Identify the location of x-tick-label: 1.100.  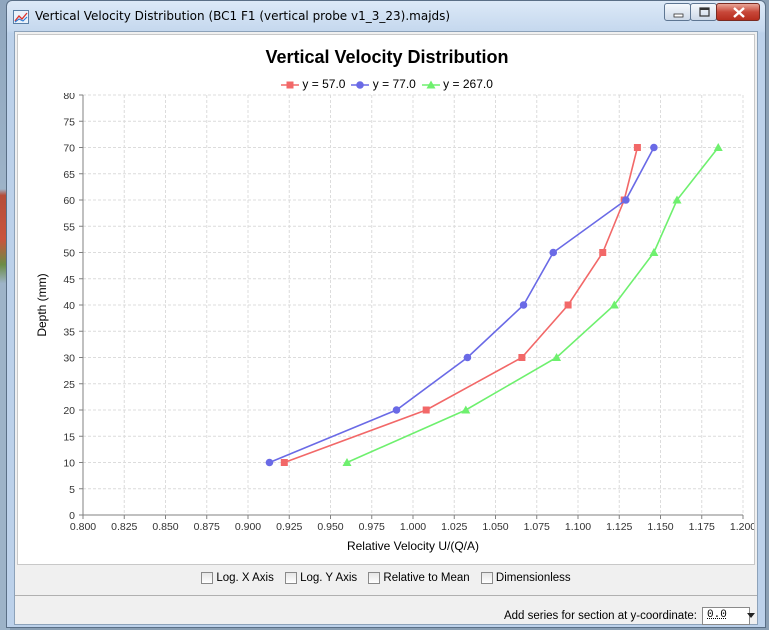
(578, 527).